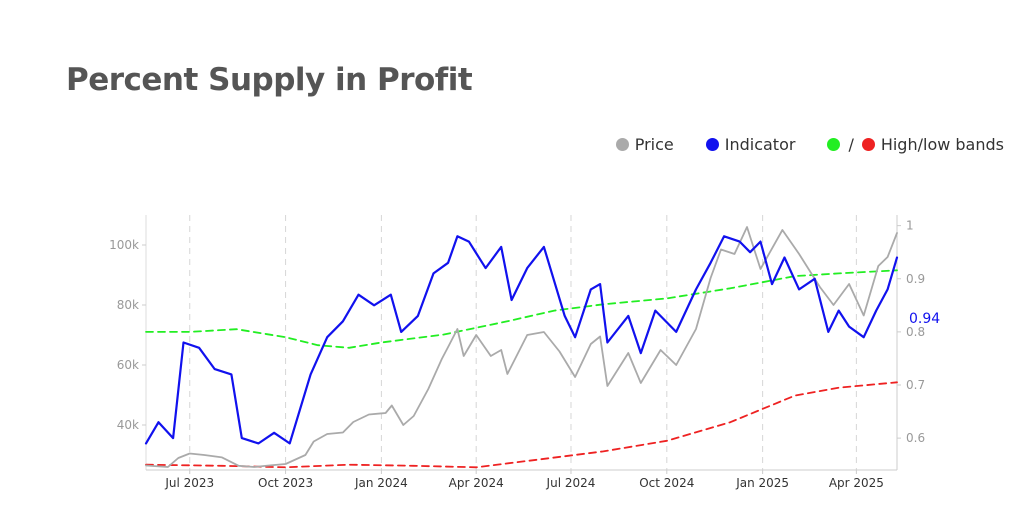 Image resolution: width=1024 pixels, height=516 pixels. What do you see at coordinates (521, 309) in the screenshot?
I see `series-line-high-band` at bounding box center [521, 309].